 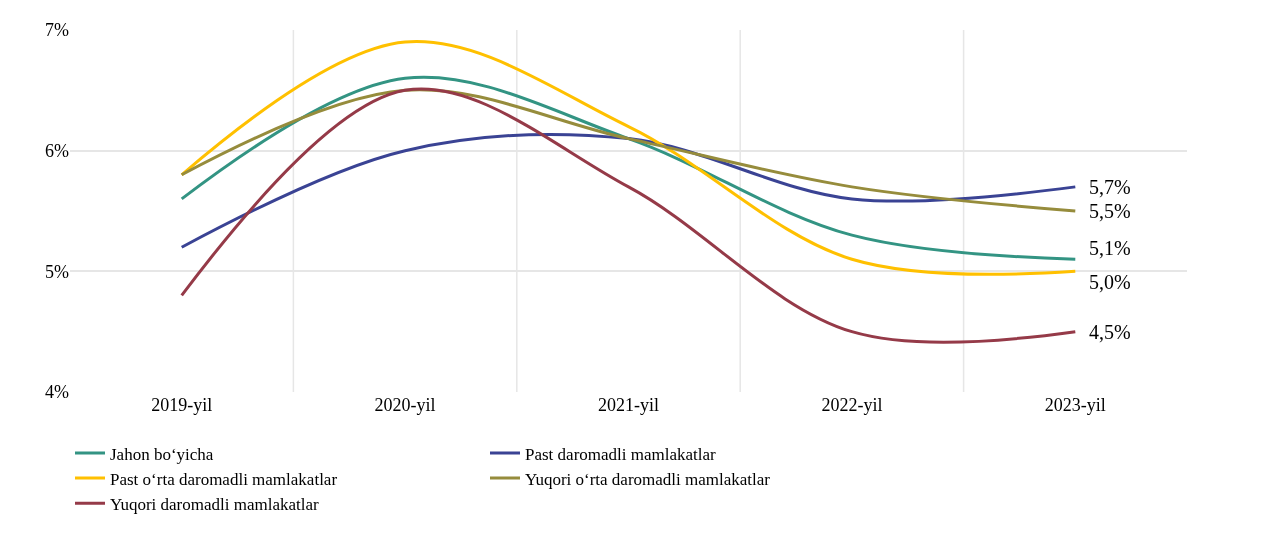 What do you see at coordinates (628, 405) in the screenshot?
I see `x-tick-label: 2021-yil` at bounding box center [628, 405].